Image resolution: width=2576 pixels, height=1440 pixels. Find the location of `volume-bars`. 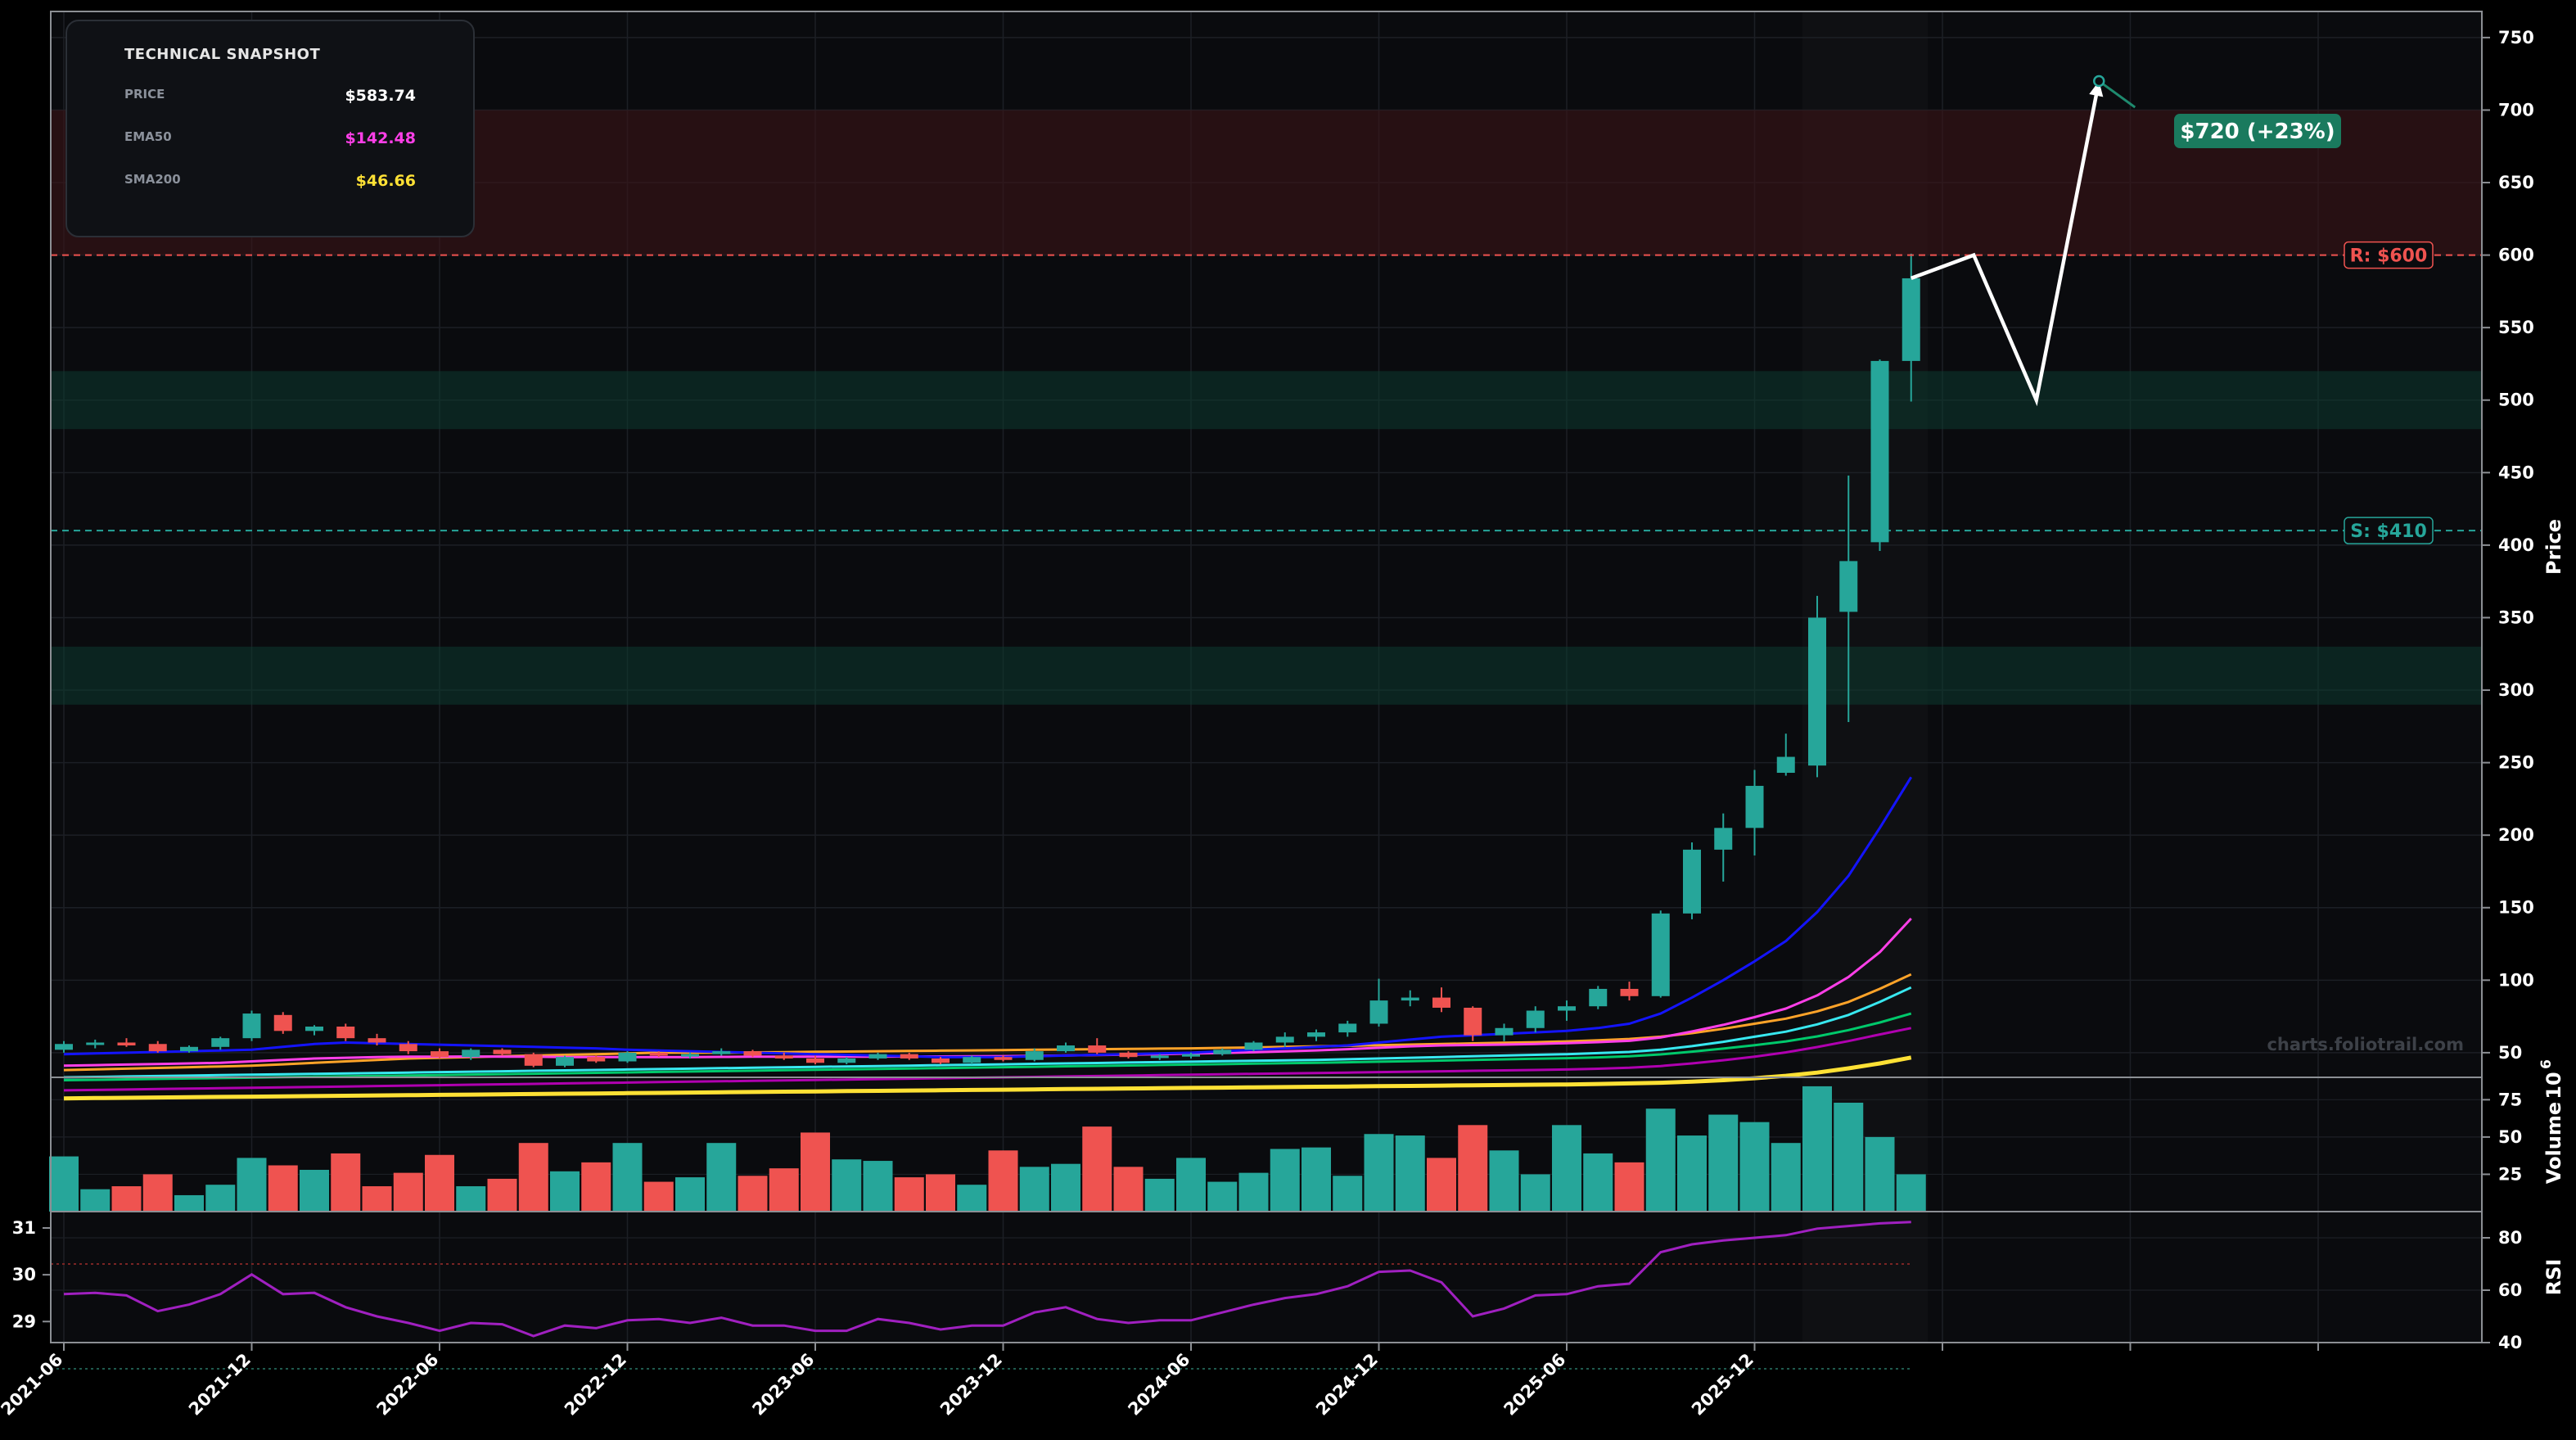

volume-bars is located at coordinates (987, 1149).